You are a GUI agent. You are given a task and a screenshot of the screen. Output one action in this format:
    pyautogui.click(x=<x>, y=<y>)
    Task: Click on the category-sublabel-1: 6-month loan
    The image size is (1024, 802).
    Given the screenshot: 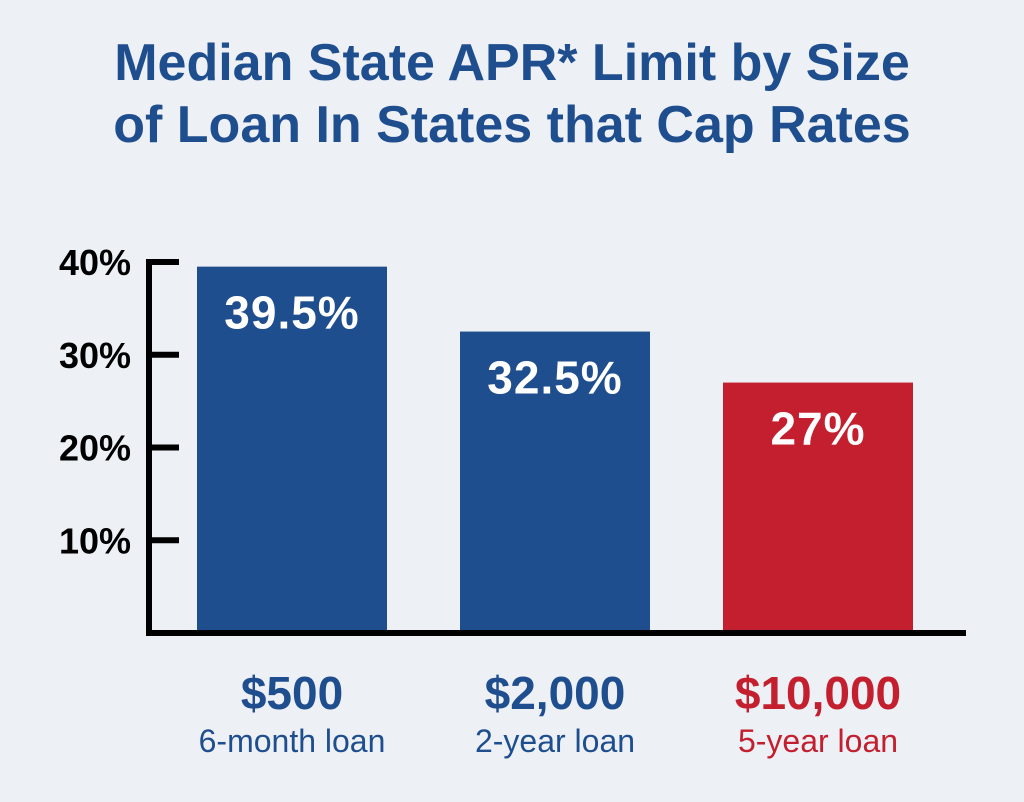 What is the action you would take?
    pyautogui.click(x=292, y=741)
    